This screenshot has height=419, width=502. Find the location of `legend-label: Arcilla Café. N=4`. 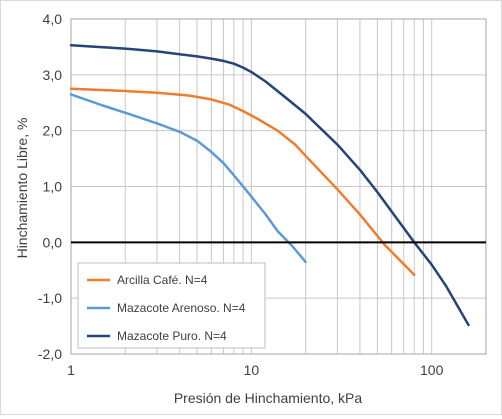

legend-label: Arcilla Café. N=4 is located at coordinates (162, 280).